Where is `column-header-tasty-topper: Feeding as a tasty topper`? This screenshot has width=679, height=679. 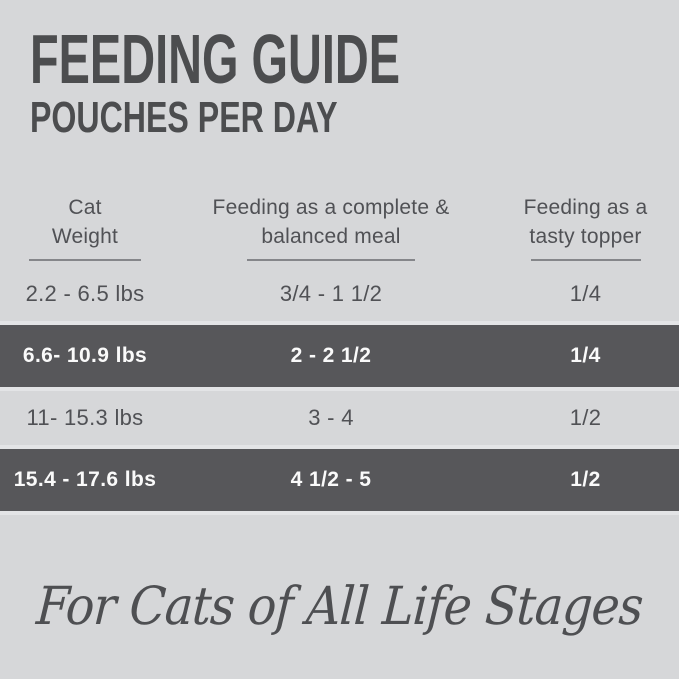
column-header-tasty-topper: Feeding as a tasty topper is located at coordinates (585, 228).